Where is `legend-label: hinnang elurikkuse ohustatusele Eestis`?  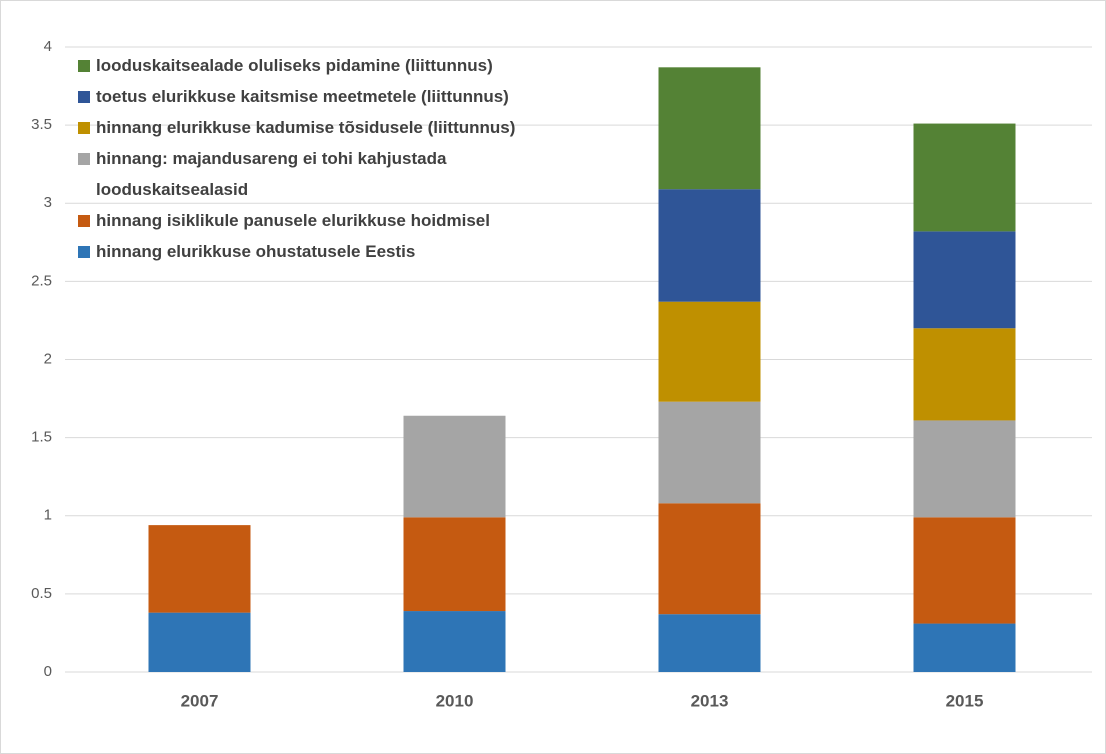
legend-label: hinnang elurikkuse ohustatusele Eestis is located at coordinates (256, 251).